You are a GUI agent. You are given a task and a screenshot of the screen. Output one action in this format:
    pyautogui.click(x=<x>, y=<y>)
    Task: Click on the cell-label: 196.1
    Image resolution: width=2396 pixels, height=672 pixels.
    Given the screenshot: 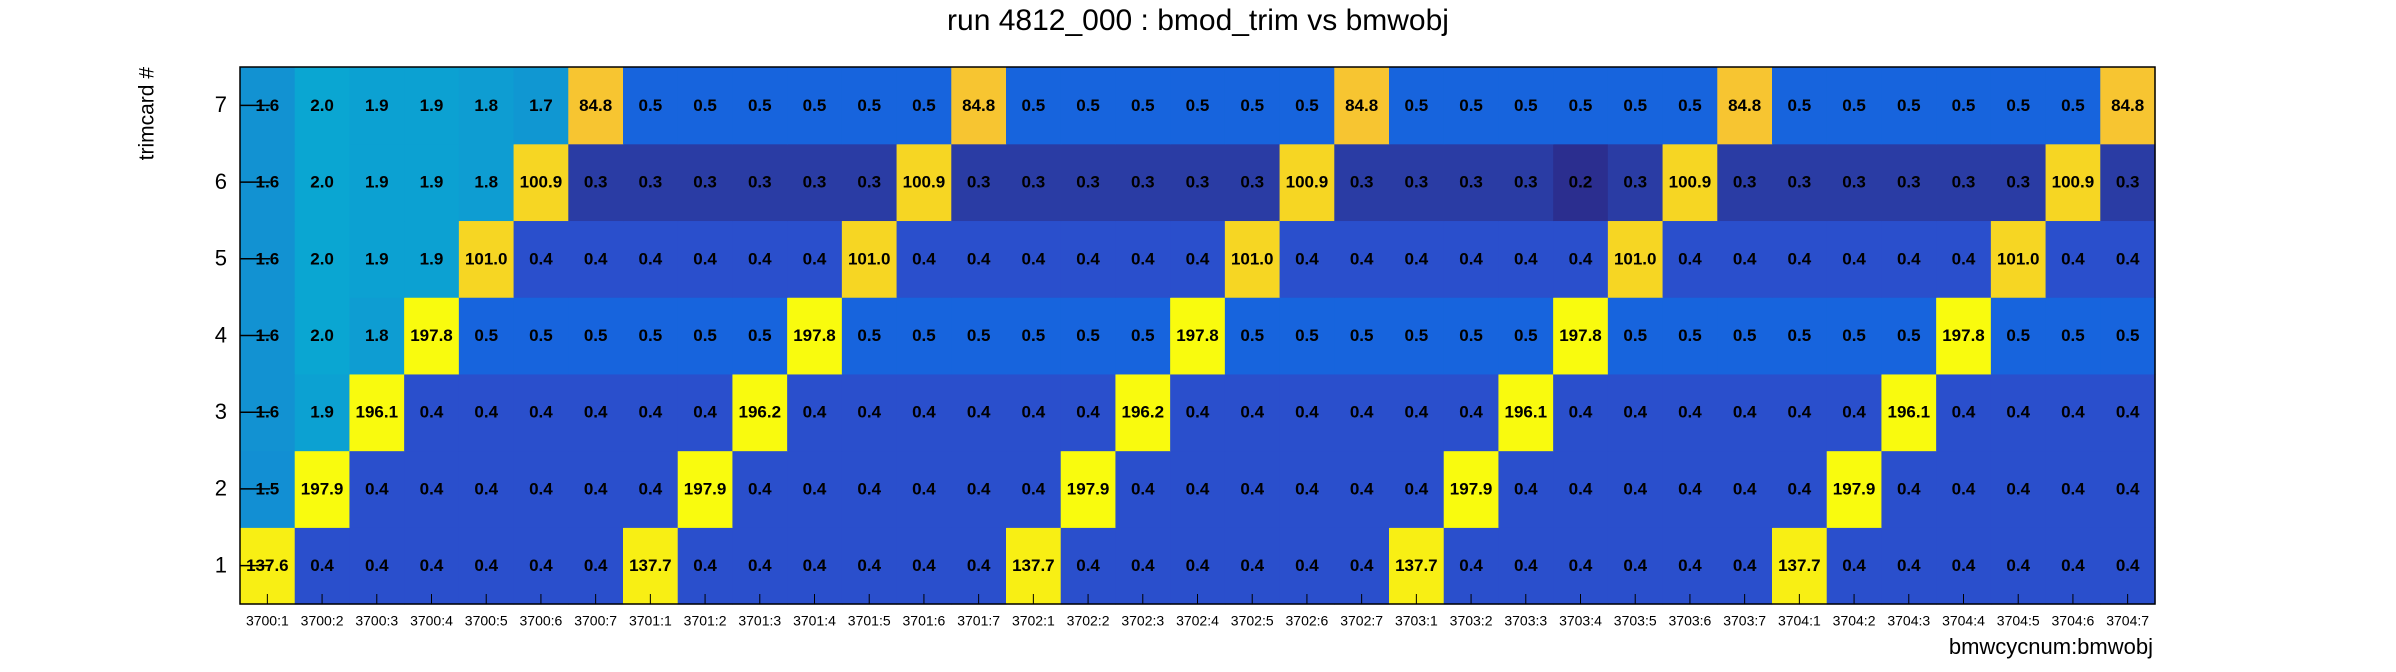 What is the action you would take?
    pyautogui.click(x=1526, y=412)
    